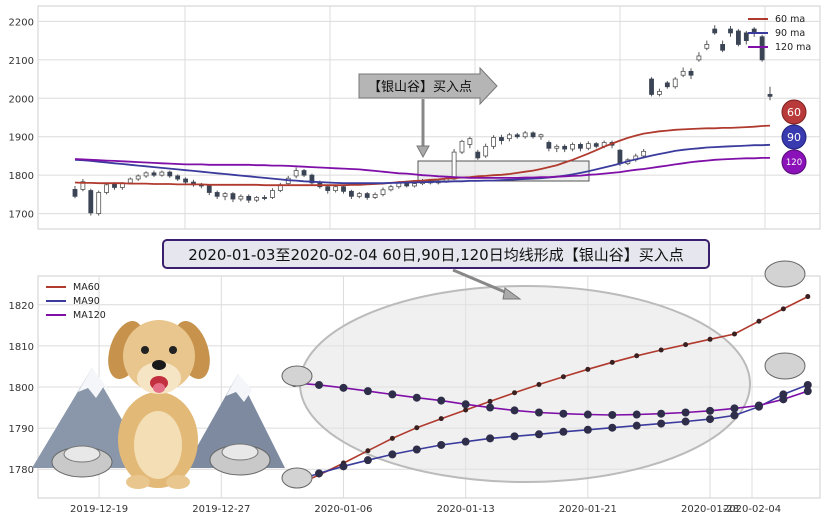 Image resolution: width=825 pixels, height=520 pixels. Describe the element at coordinates (794, 137) in the screenshot. I see `badge-90-label: 90` at that location.